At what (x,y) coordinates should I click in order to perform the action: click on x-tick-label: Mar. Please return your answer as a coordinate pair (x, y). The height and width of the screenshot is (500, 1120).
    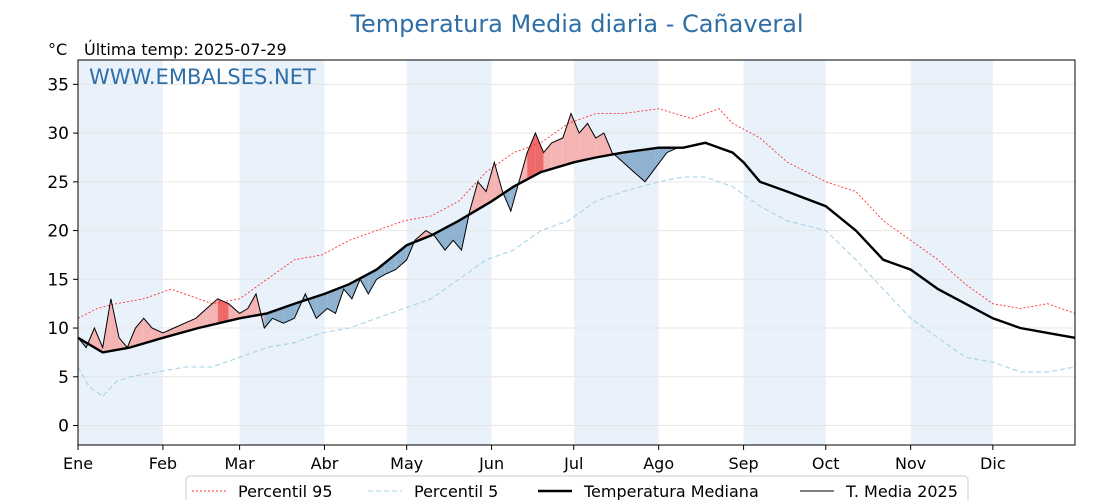
    Looking at the image, I should click on (240, 463).